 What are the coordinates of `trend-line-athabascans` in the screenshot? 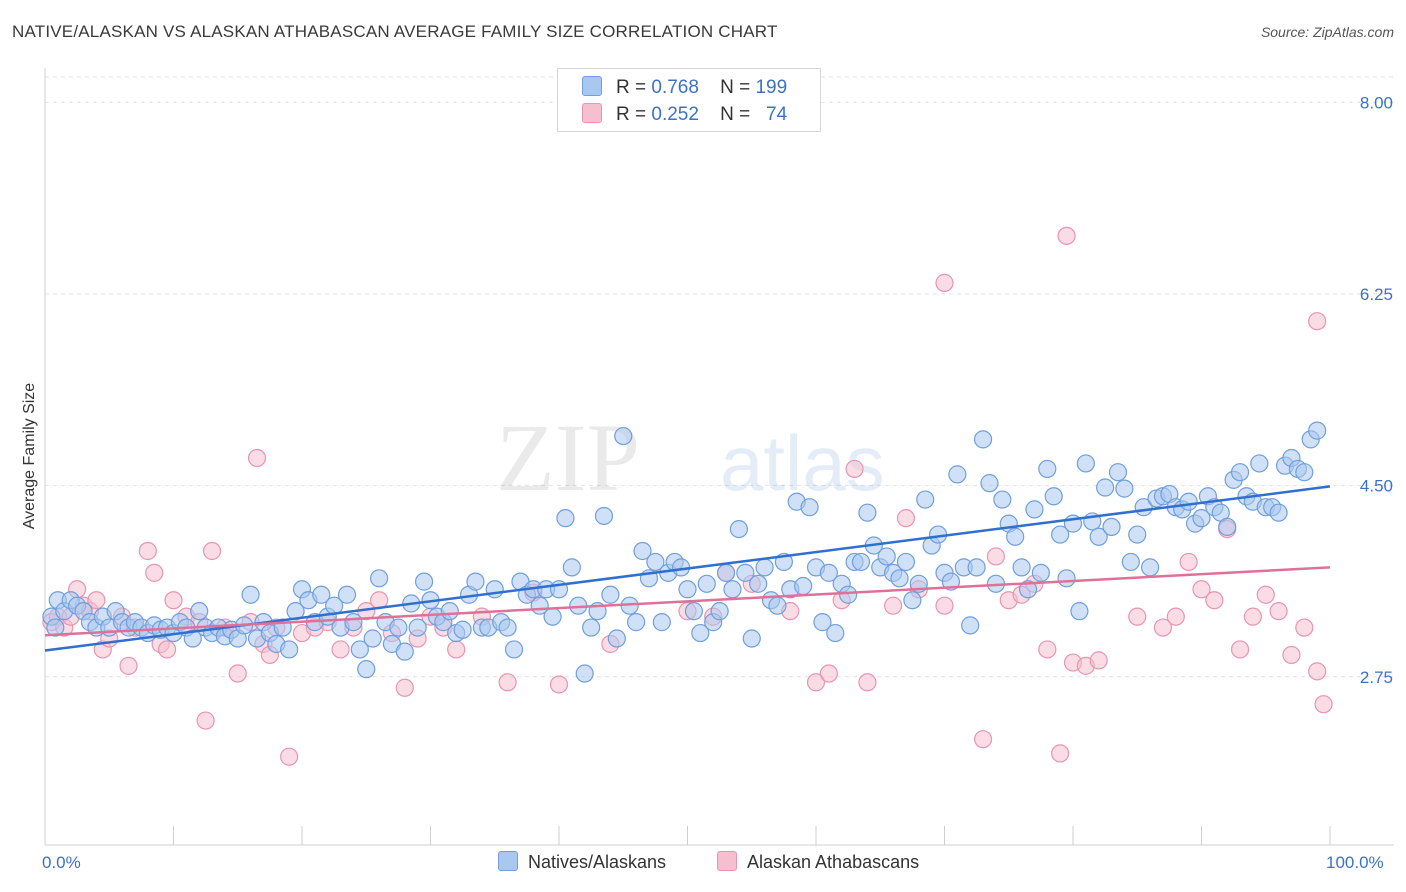 It's located at (687, 601).